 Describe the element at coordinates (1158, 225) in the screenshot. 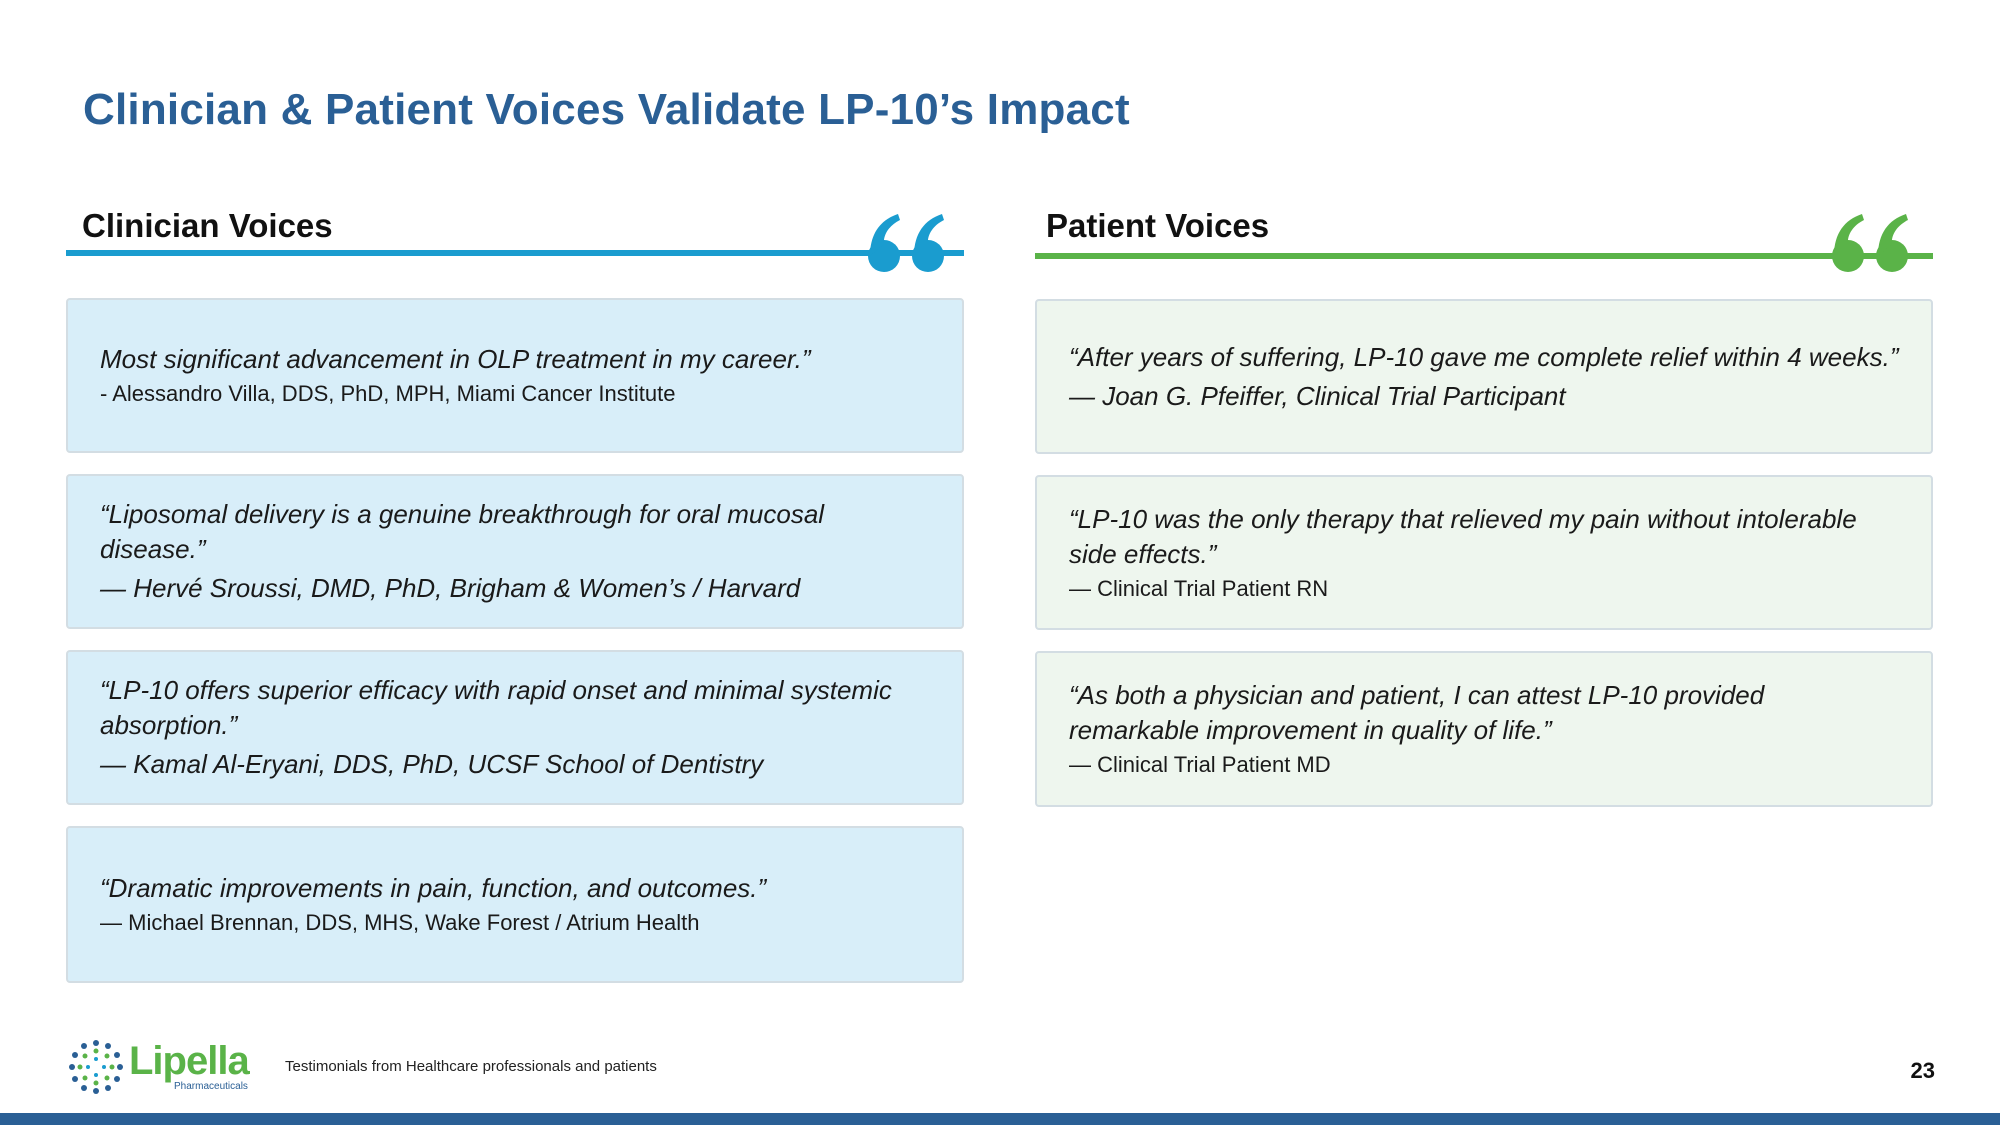

I see `patient-heading: Patient Voices` at that location.